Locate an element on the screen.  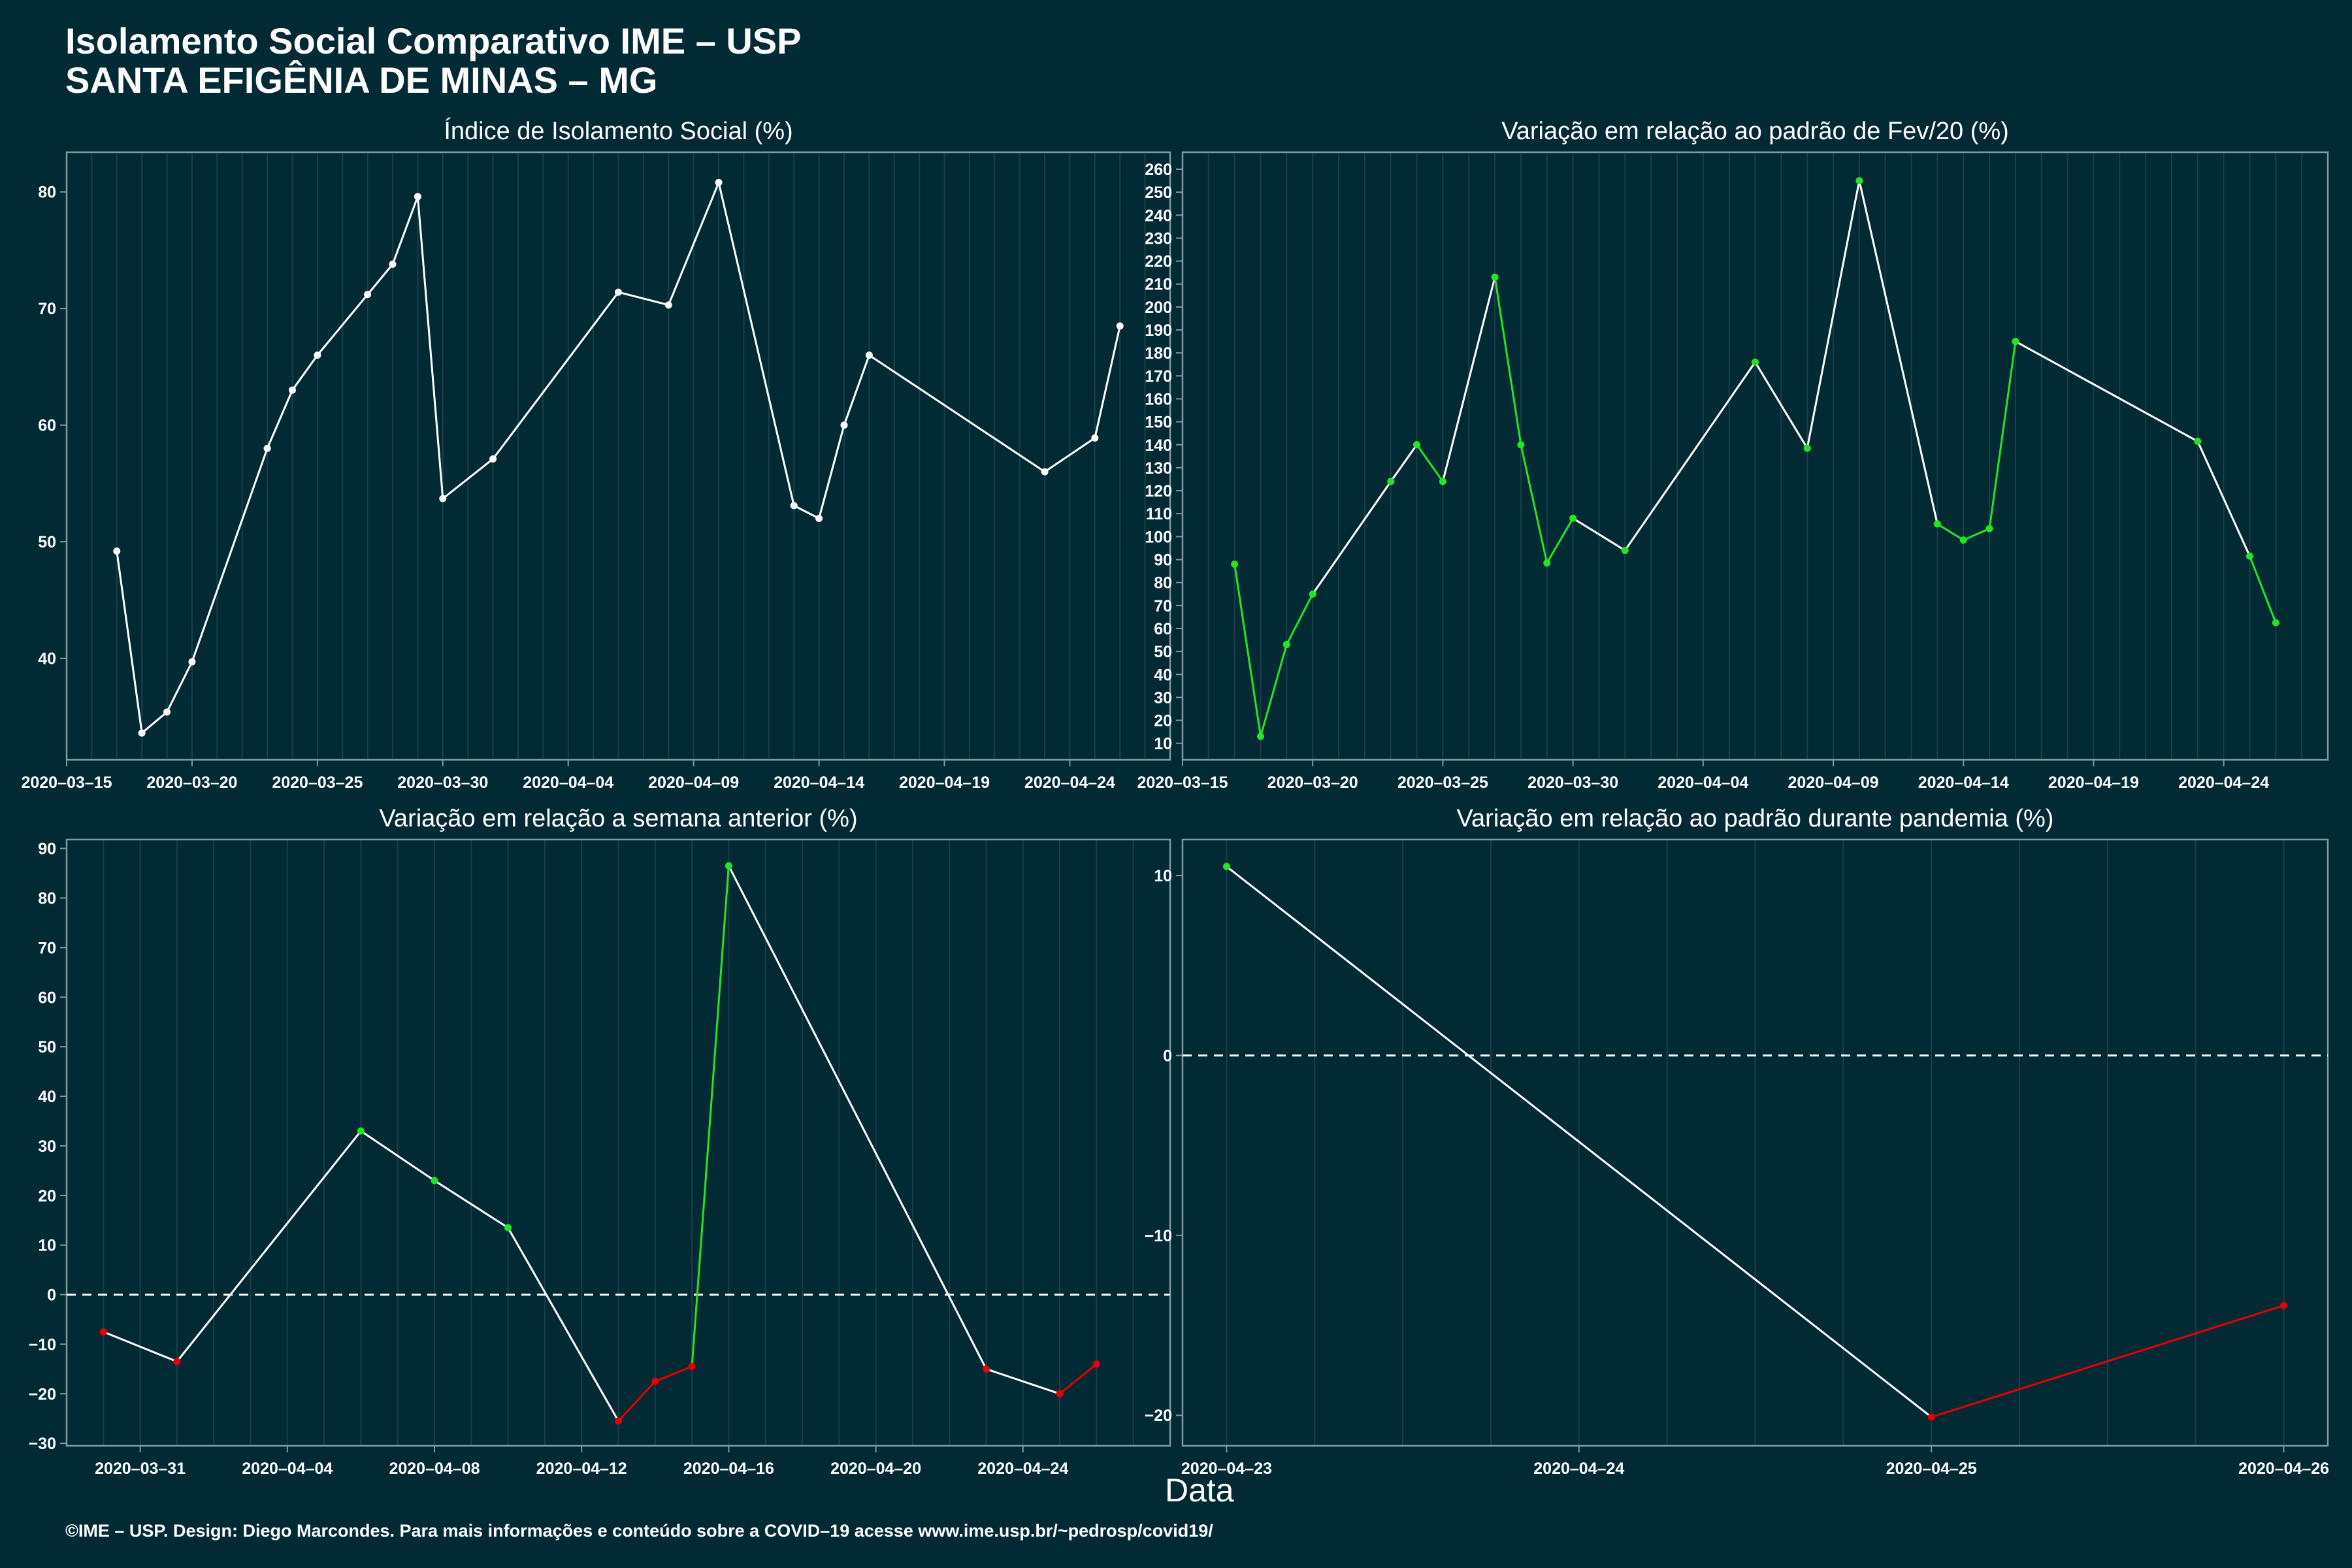
y-tick-label: 160 is located at coordinates (1158, 399).